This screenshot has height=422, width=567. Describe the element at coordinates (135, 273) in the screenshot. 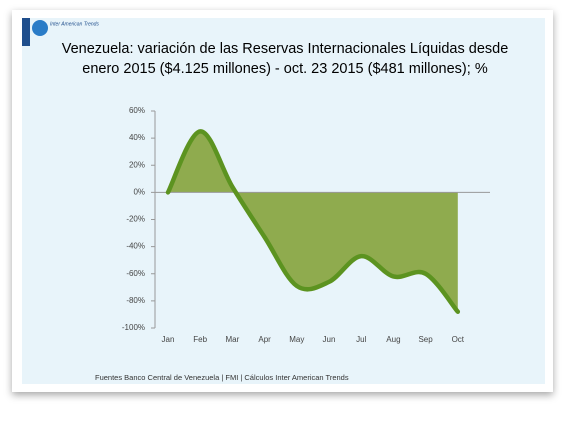

I see `y-tick-label: -60%` at that location.